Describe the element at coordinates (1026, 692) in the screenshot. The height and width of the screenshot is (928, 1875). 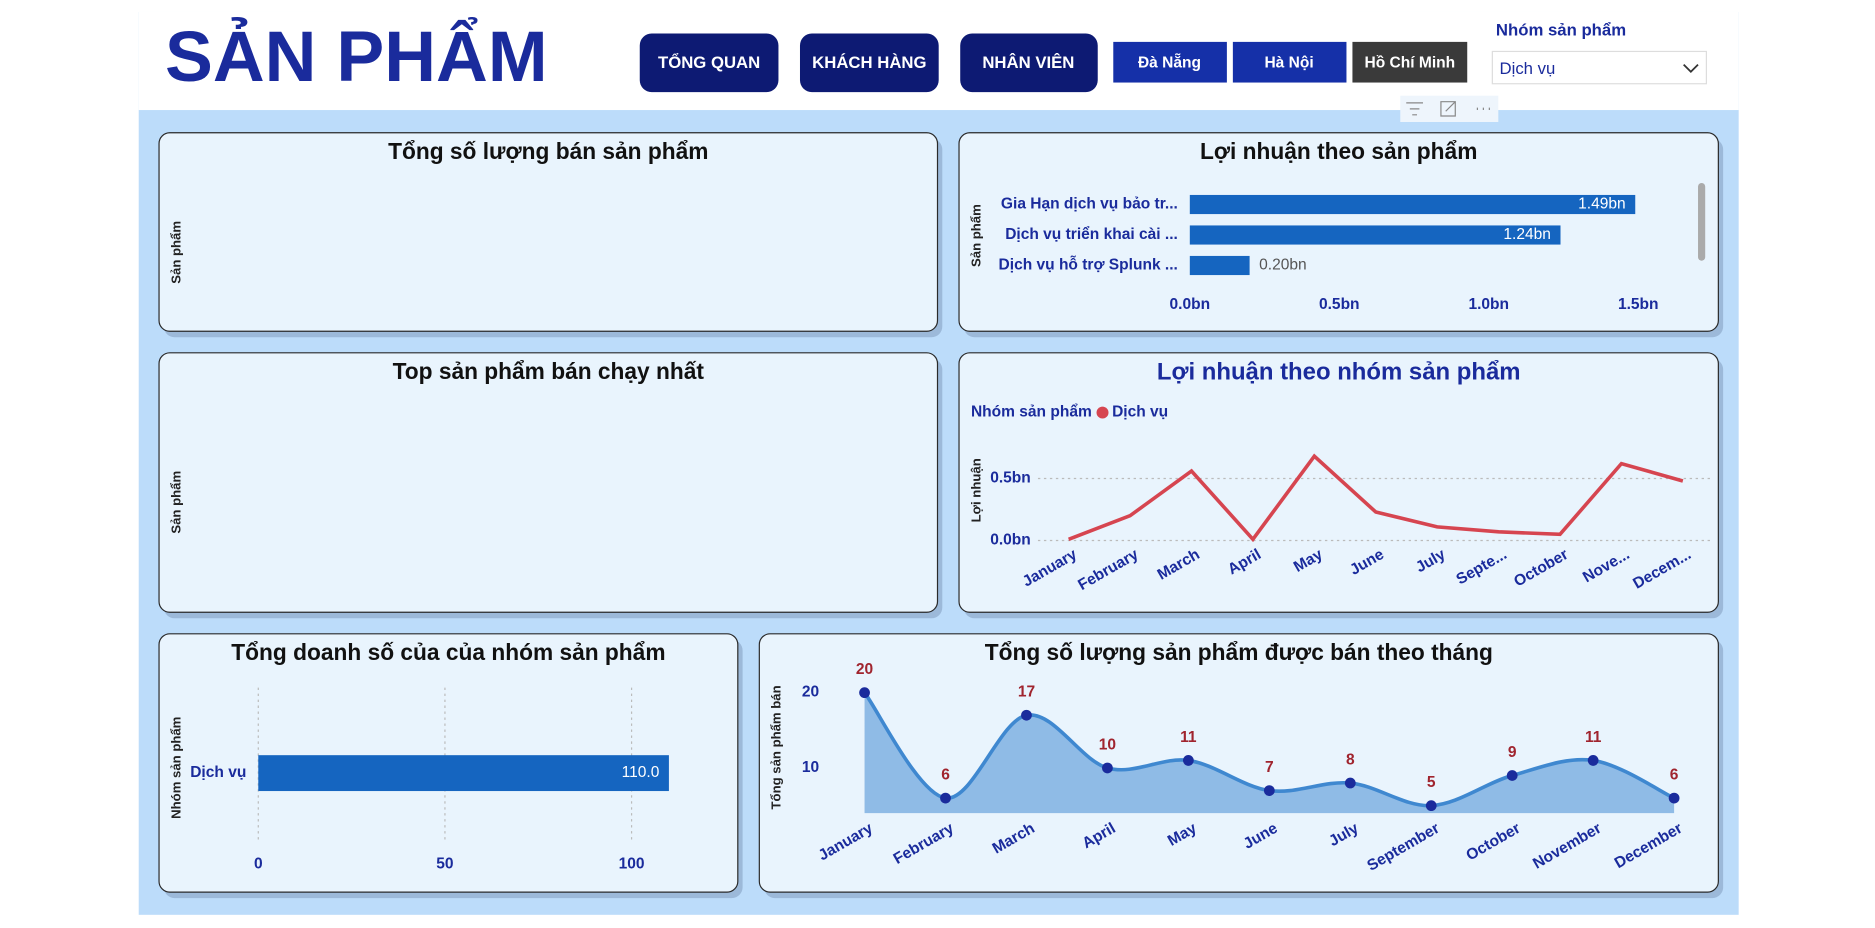
I see `data-label: 17` at that location.